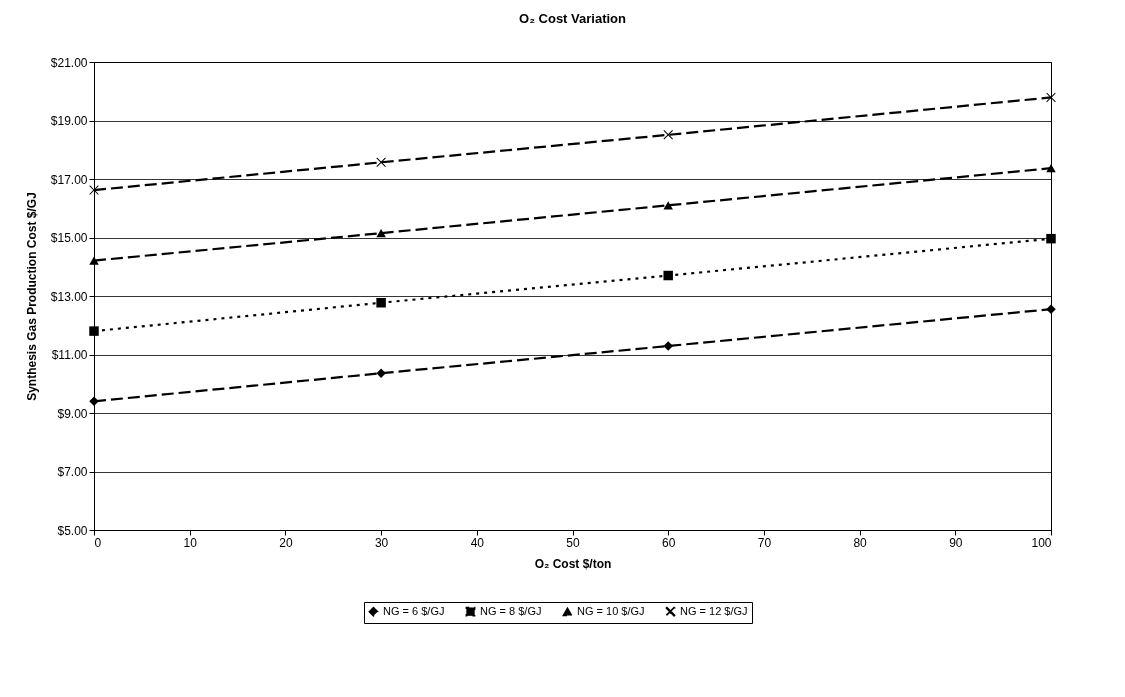 The width and height of the screenshot is (1125, 697). I want to click on y-axis-title: Synthesis Gas Production Cost $/GJ, so click(31, 296).